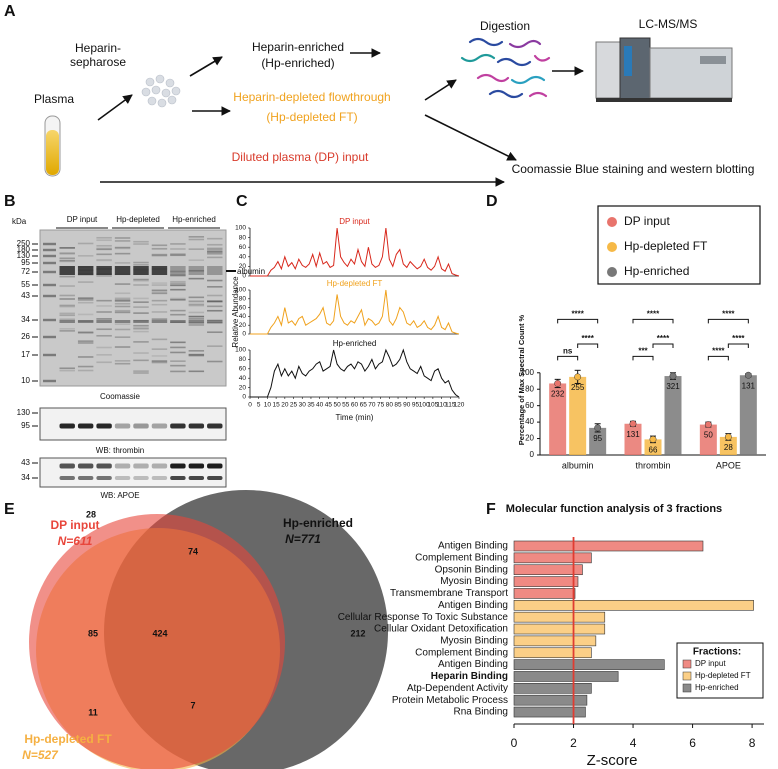  I want to click on legend-box, so click(679, 245).